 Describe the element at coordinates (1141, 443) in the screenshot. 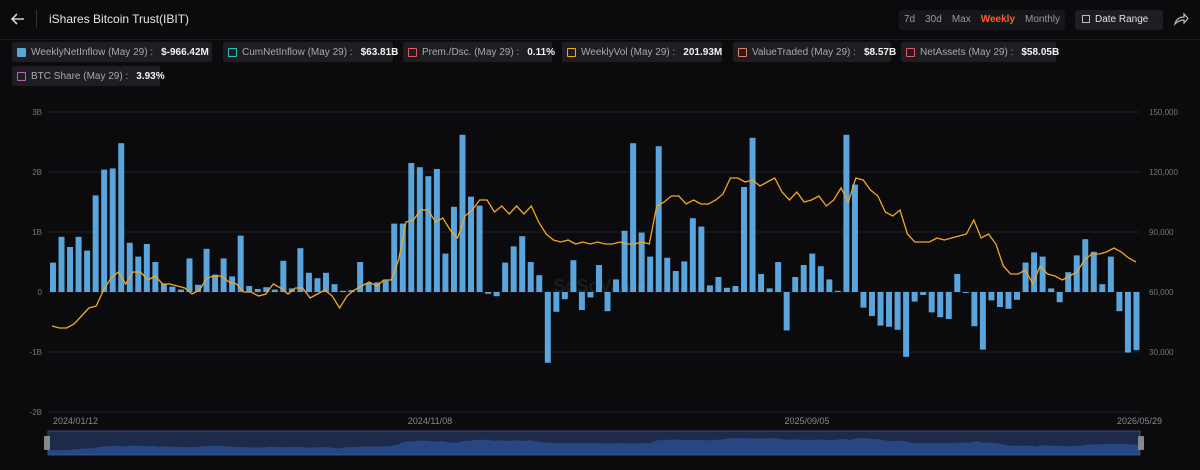

I see `navigator-right-handle` at that location.